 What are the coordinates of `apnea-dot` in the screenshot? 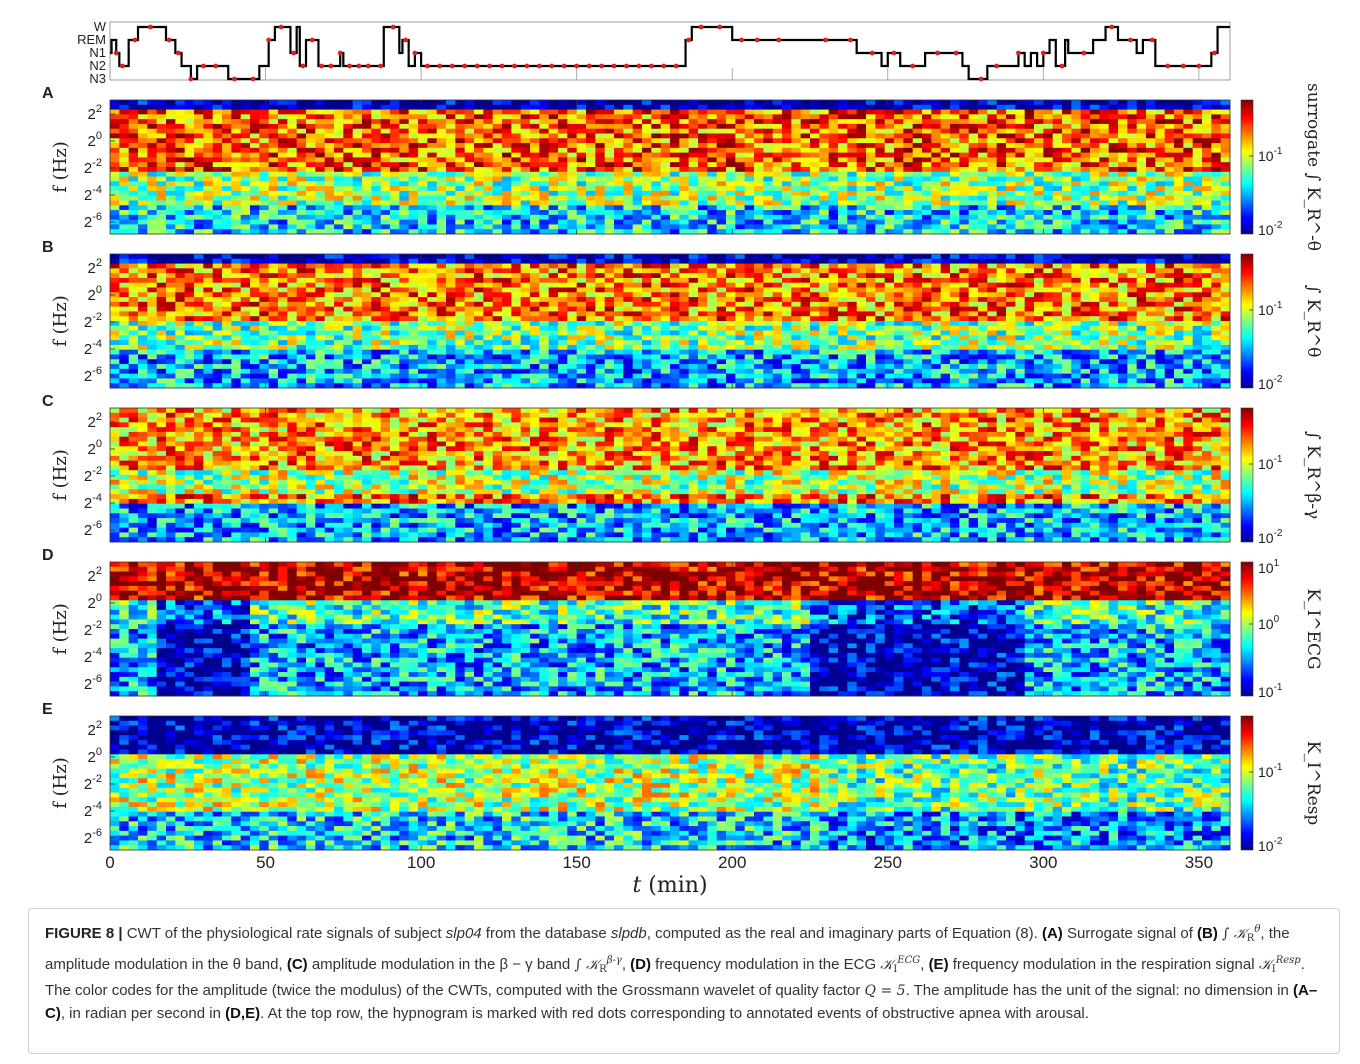 It's located at (913, 66).